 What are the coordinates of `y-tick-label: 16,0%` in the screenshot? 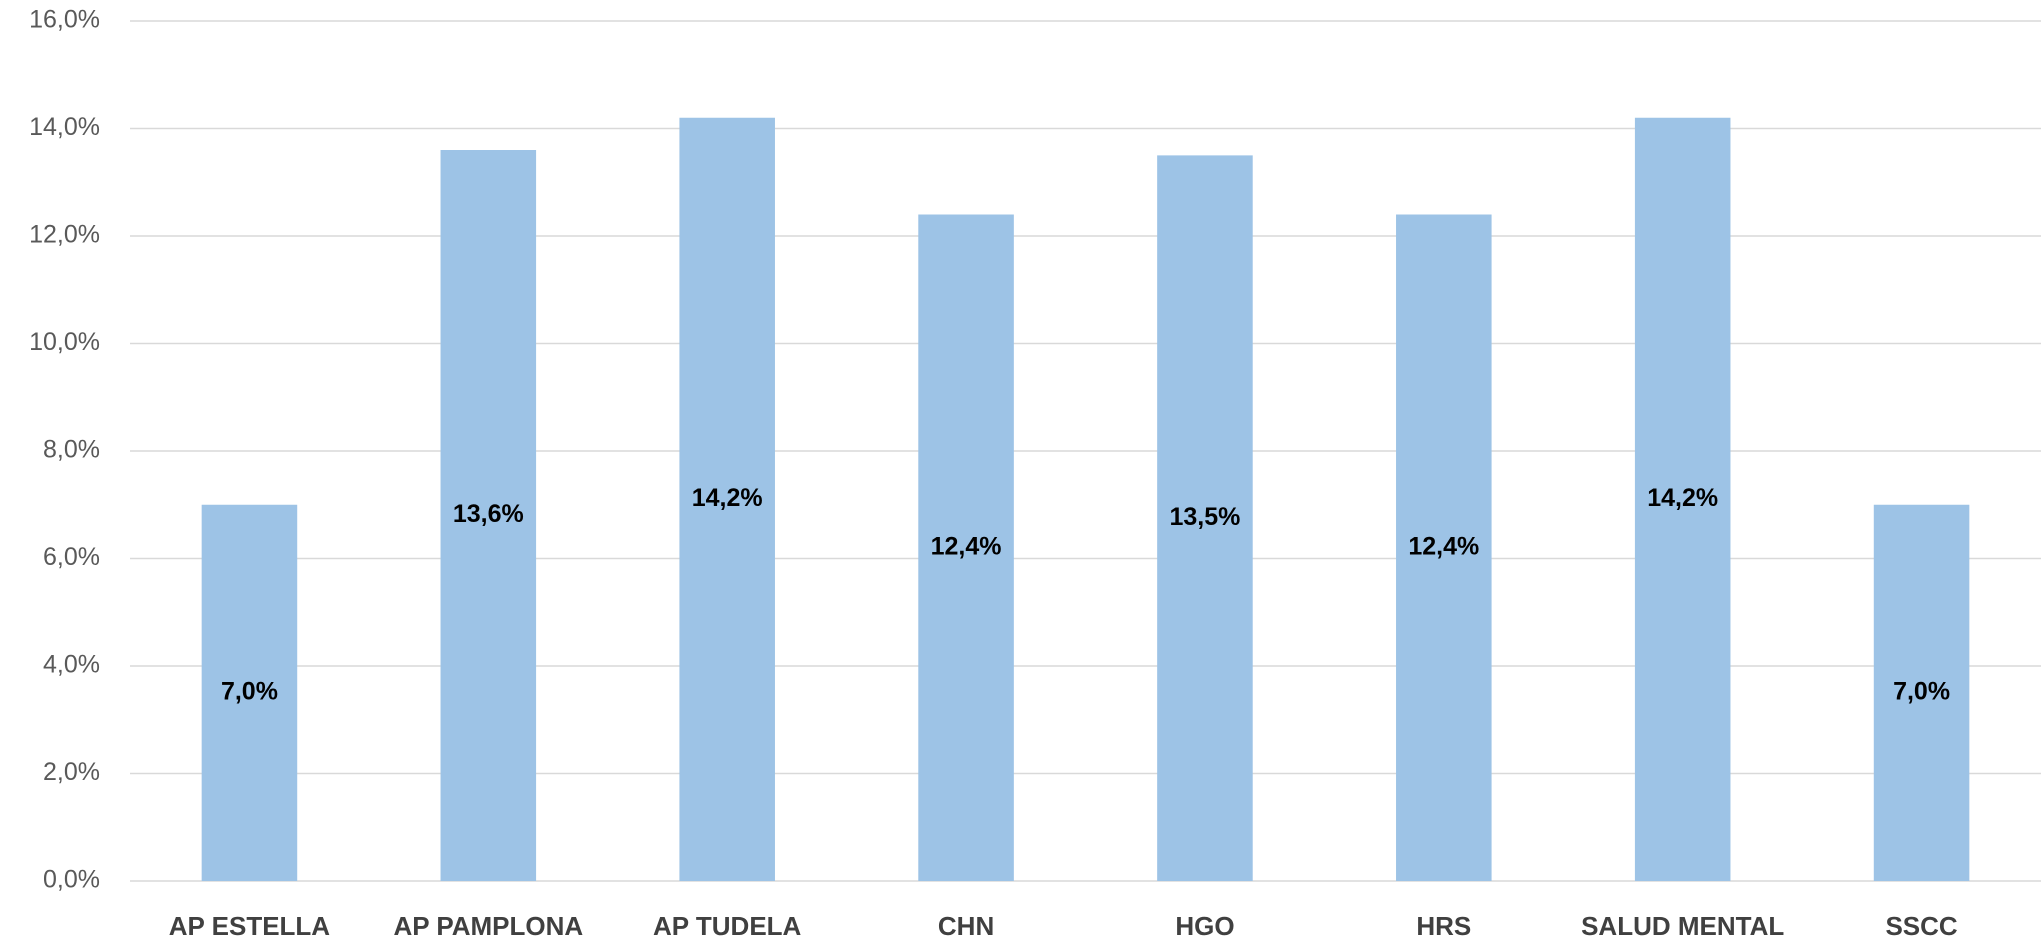 It's located at (64, 20).